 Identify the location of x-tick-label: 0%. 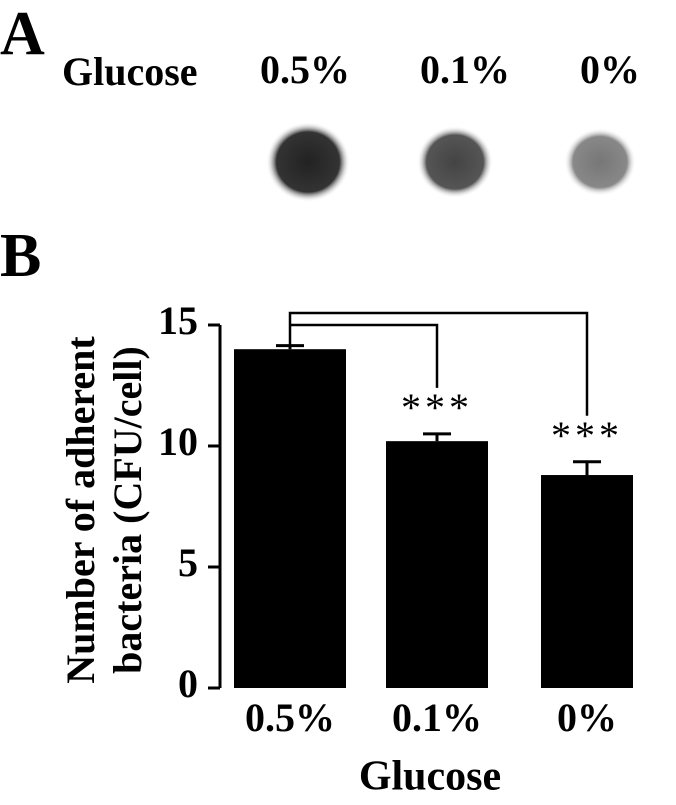
(587, 717).